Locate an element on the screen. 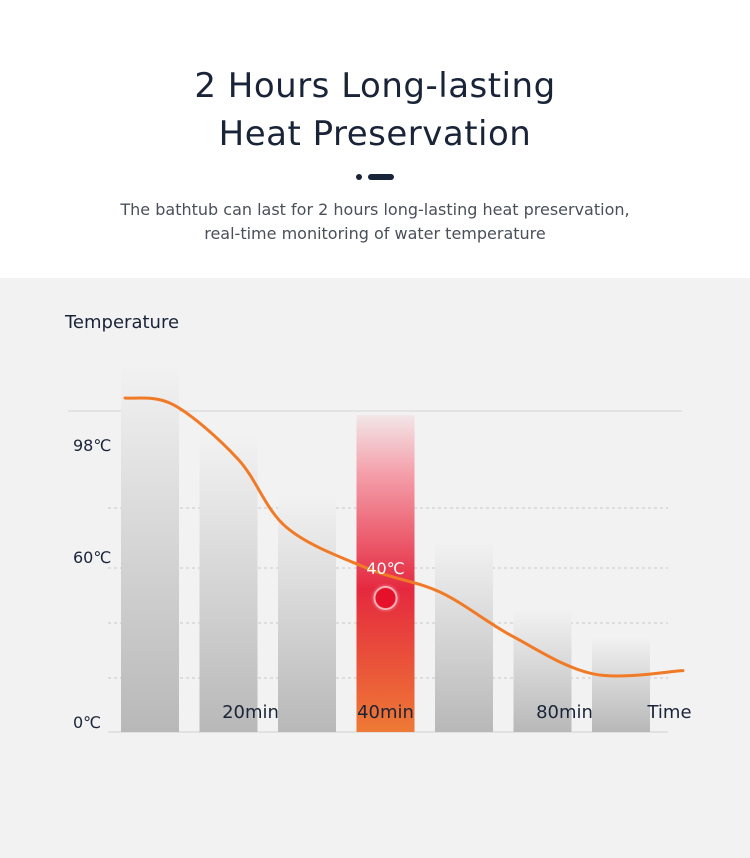  x-tick-label: 40min is located at coordinates (385, 712).